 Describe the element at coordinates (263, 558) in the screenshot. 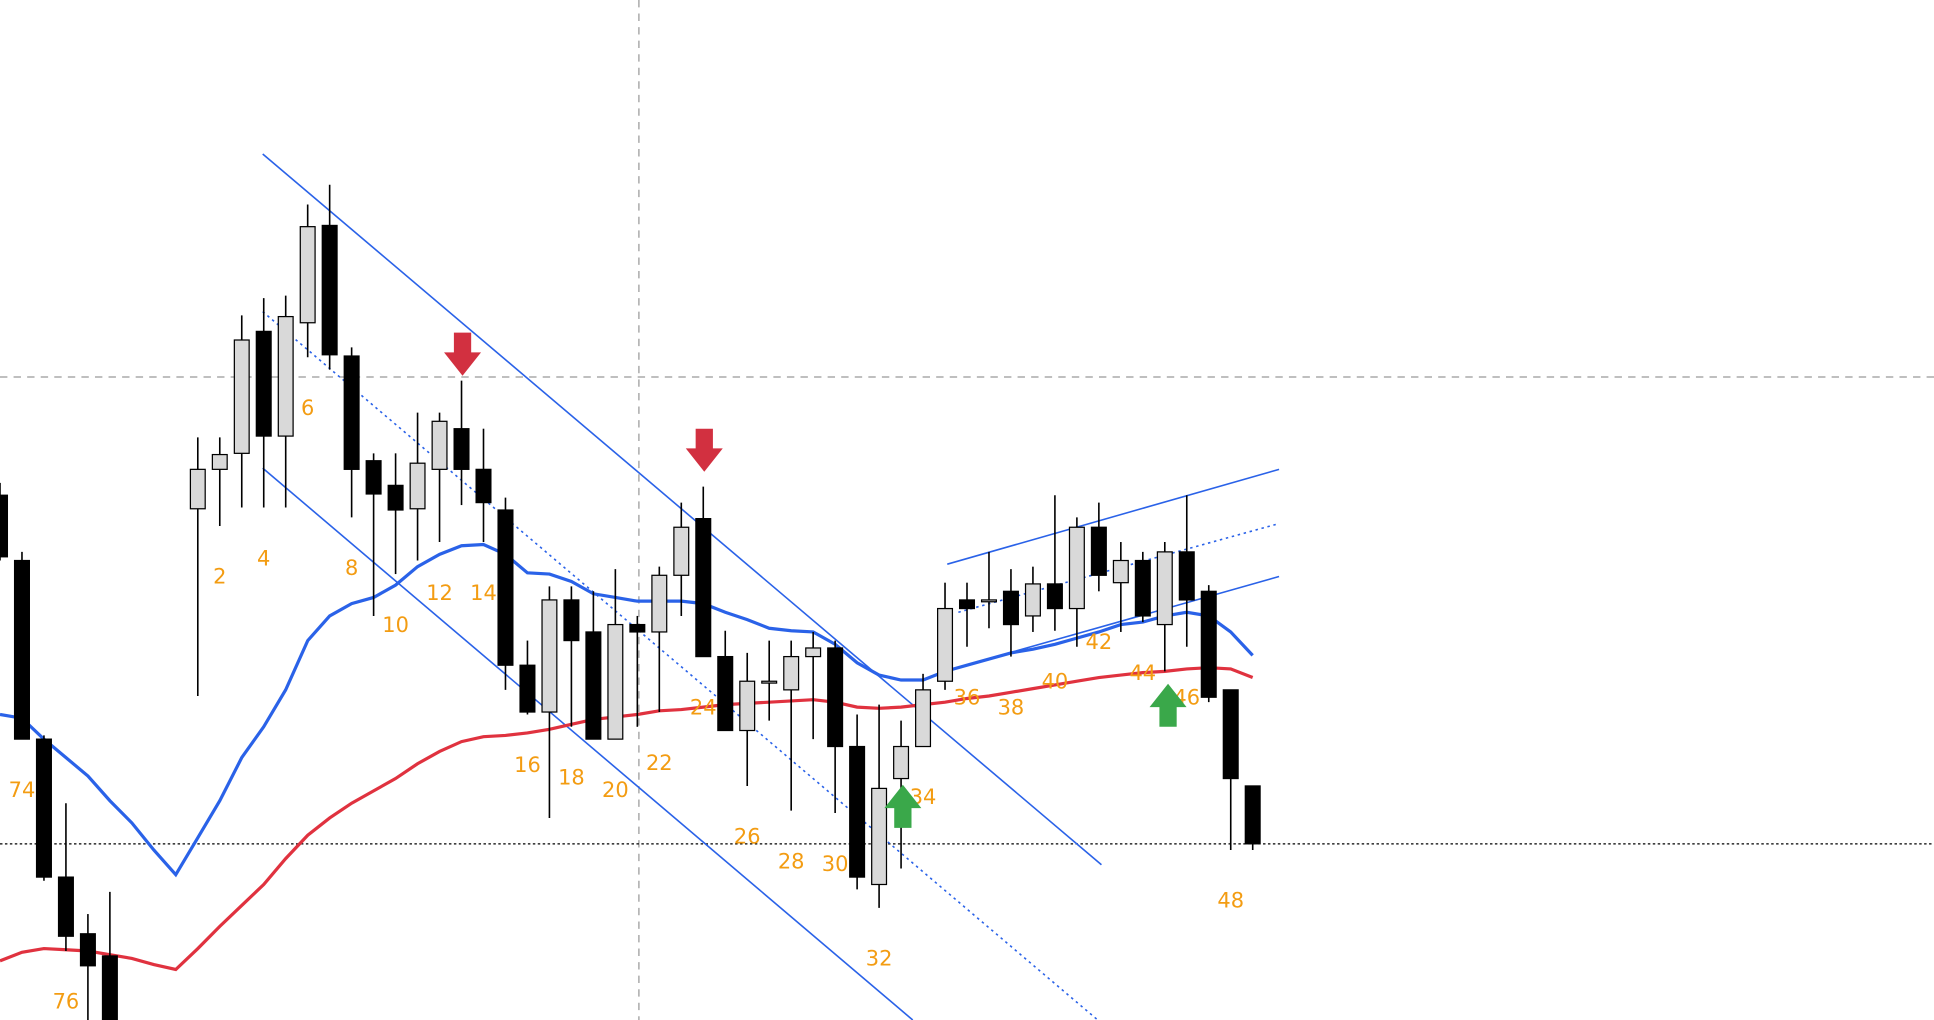

I see `bar-label: 4` at that location.